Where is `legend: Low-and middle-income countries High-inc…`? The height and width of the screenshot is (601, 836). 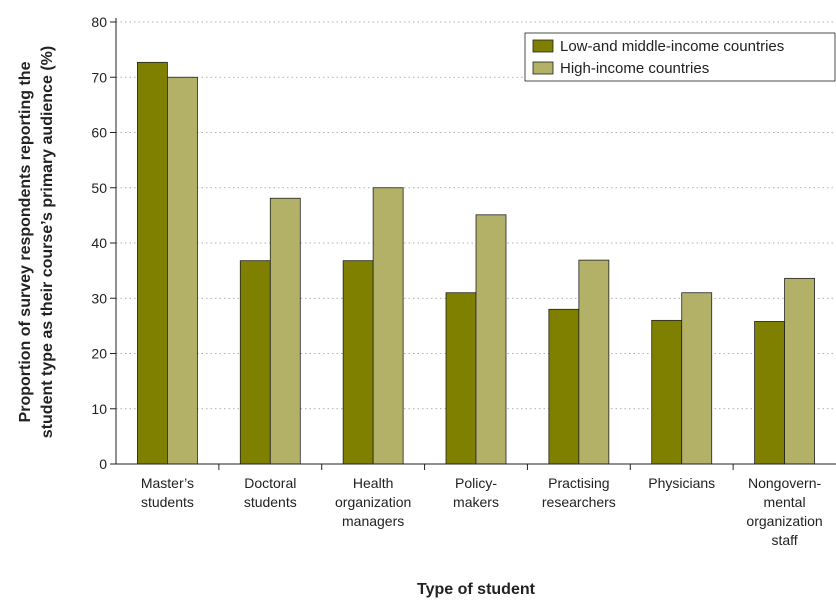 legend: Low-and middle-income countries High-inc… is located at coordinates (680, 57).